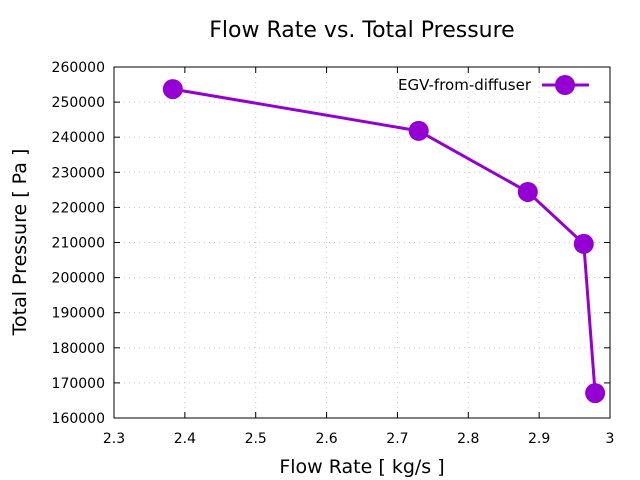 The image size is (640, 480). Describe the element at coordinates (465, 85) in the screenshot. I see `legend-label: EGV-from-diffuser` at that location.